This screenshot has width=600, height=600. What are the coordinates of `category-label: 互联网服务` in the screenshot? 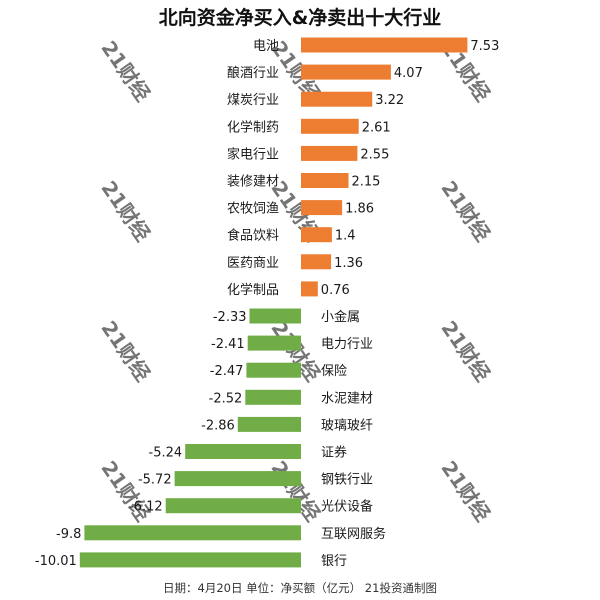 It's located at (353, 534).